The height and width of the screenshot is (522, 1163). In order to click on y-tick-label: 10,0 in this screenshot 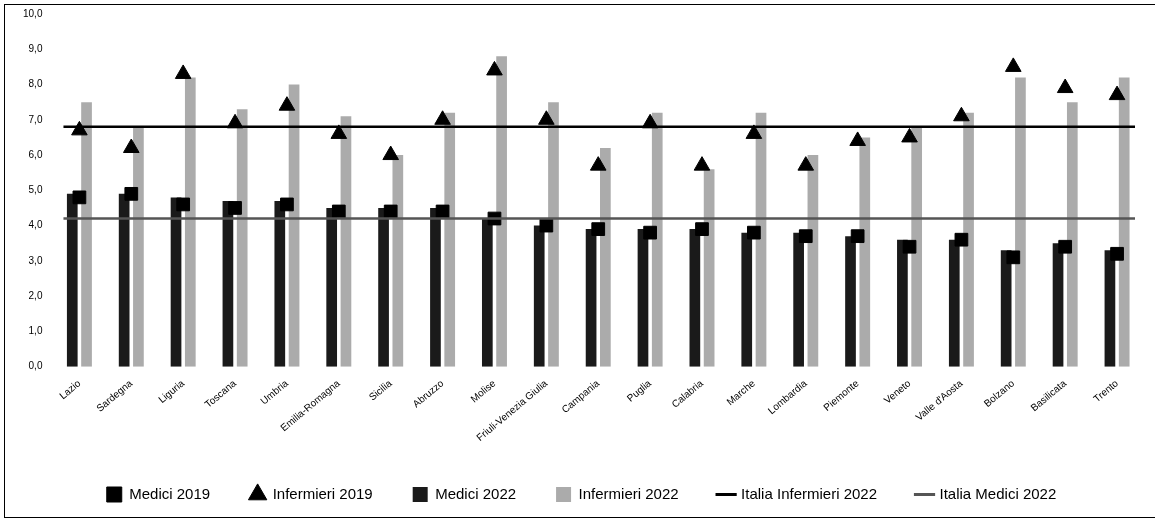, I will do `click(32, 13)`.